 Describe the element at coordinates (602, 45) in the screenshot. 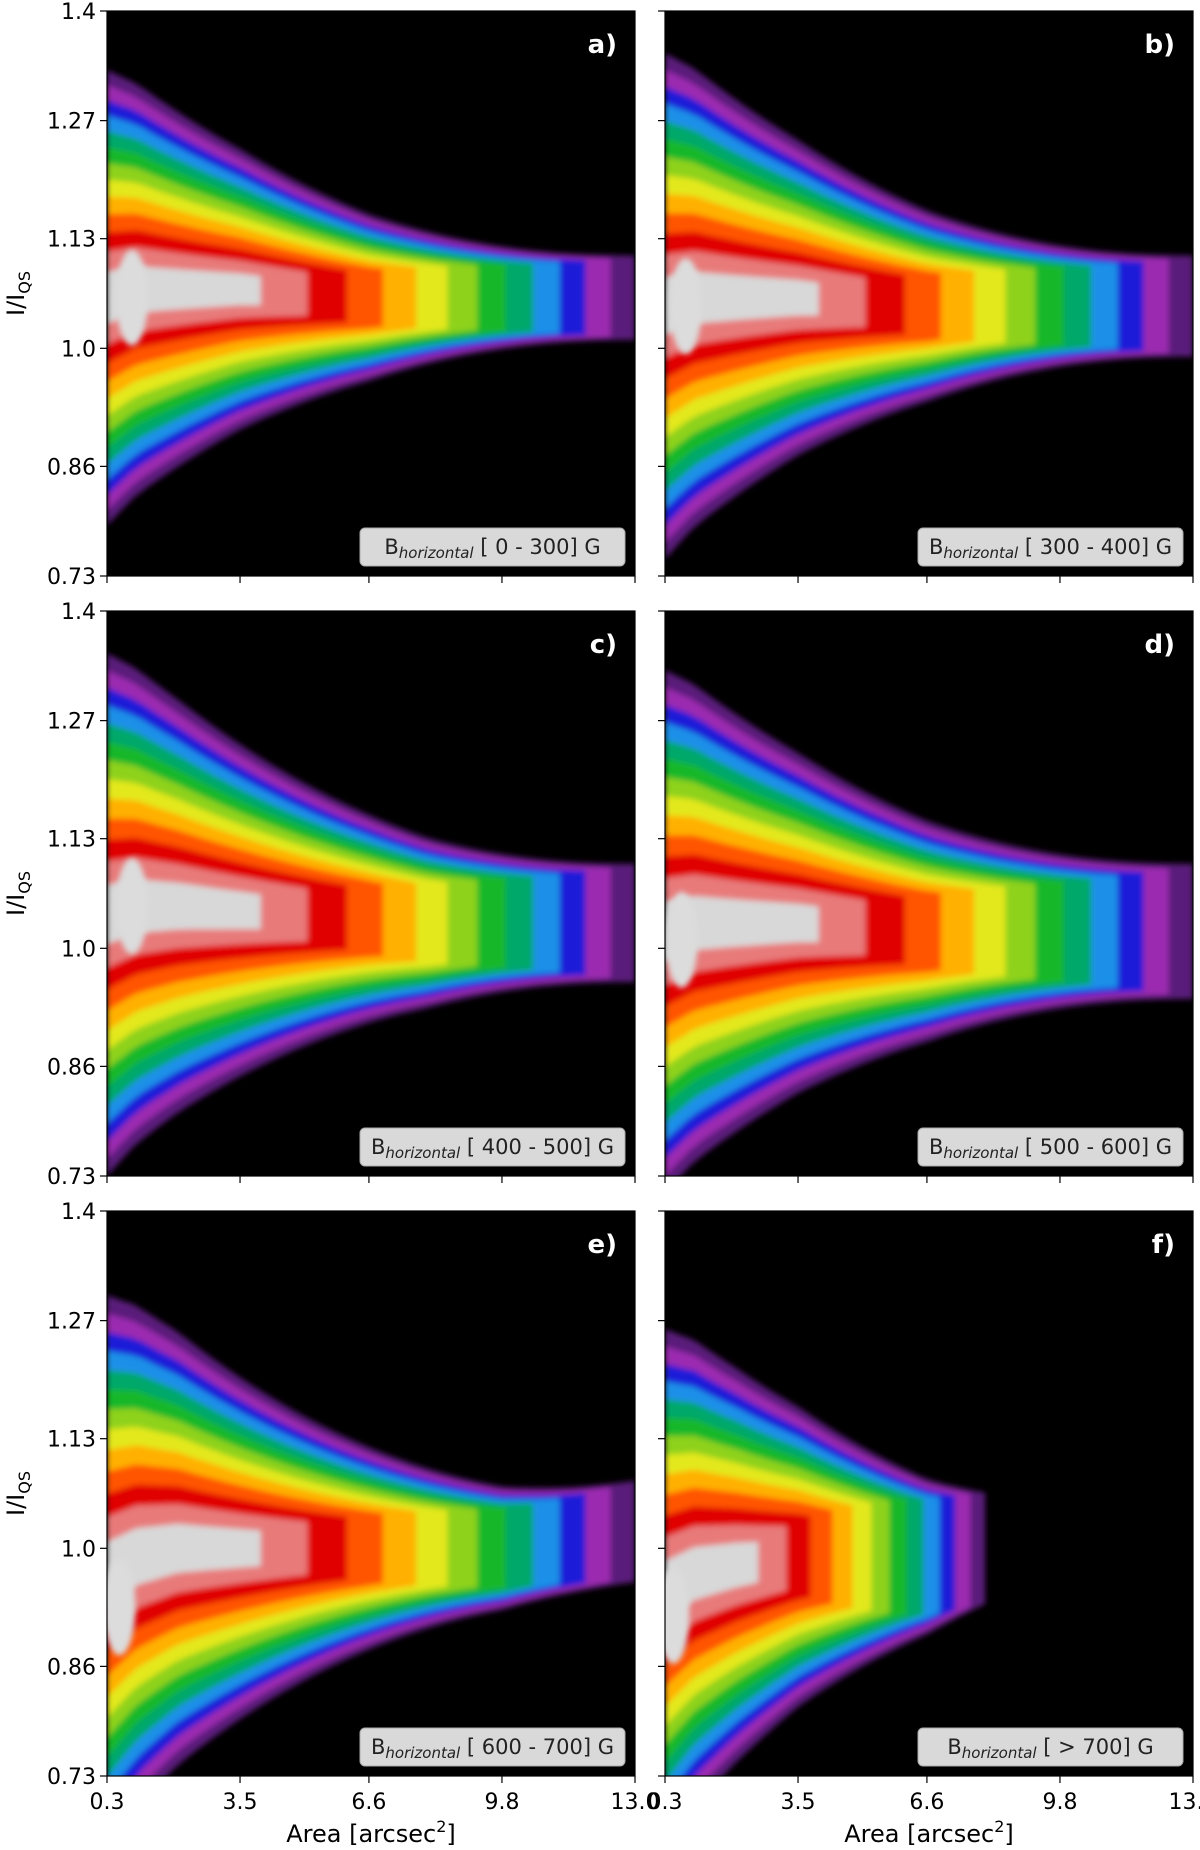

I see `panel-label: a)` at that location.